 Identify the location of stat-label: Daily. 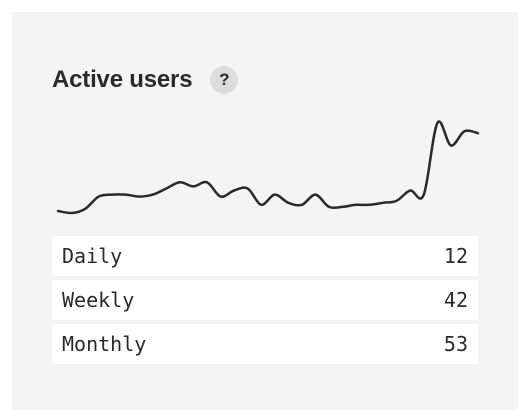
(92, 256).